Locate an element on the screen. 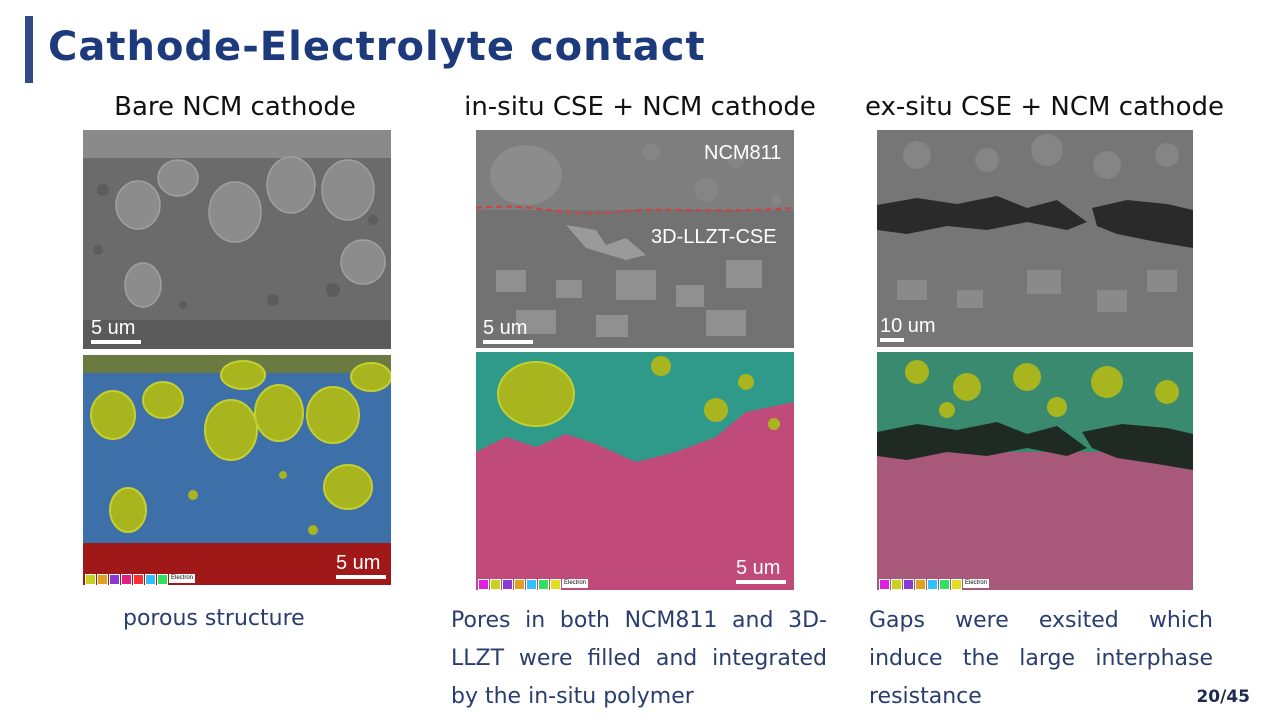 This screenshot has width=1280, height=720. sem-scale-bar-bare: 5 um is located at coordinates (116, 331).